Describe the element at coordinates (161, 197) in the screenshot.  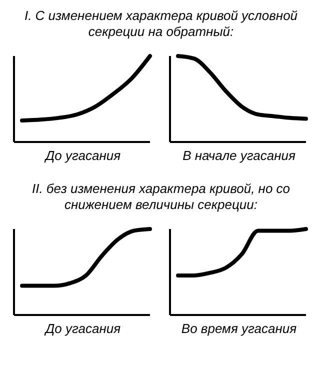
I see `chart-title: II. без изменения характера кривой, но со снижением величины секреции:` at that location.